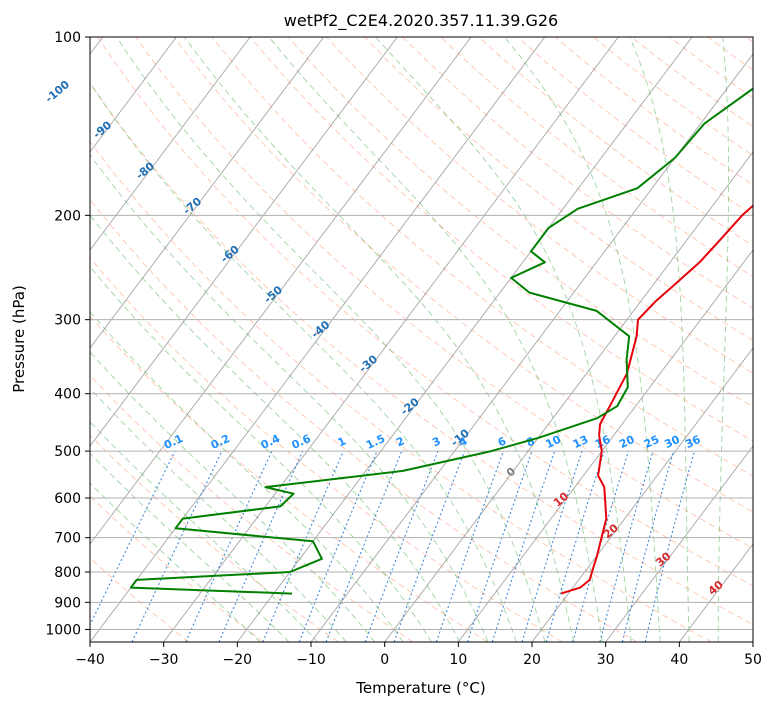 The width and height of the screenshot is (775, 708). I want to click on x-tick-label: 50, so click(753, 660).